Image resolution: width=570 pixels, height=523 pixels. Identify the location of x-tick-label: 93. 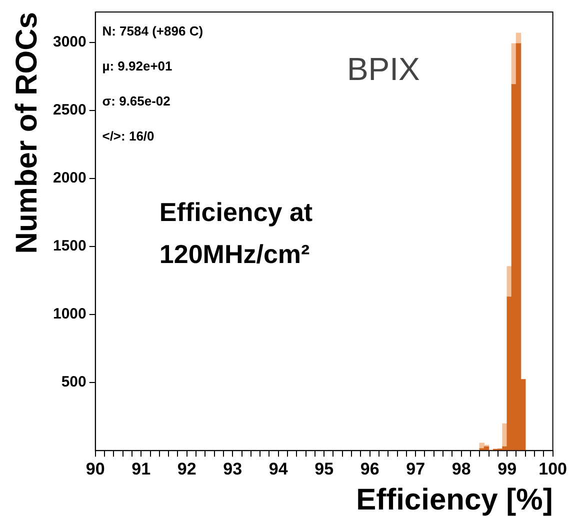
(232, 468).